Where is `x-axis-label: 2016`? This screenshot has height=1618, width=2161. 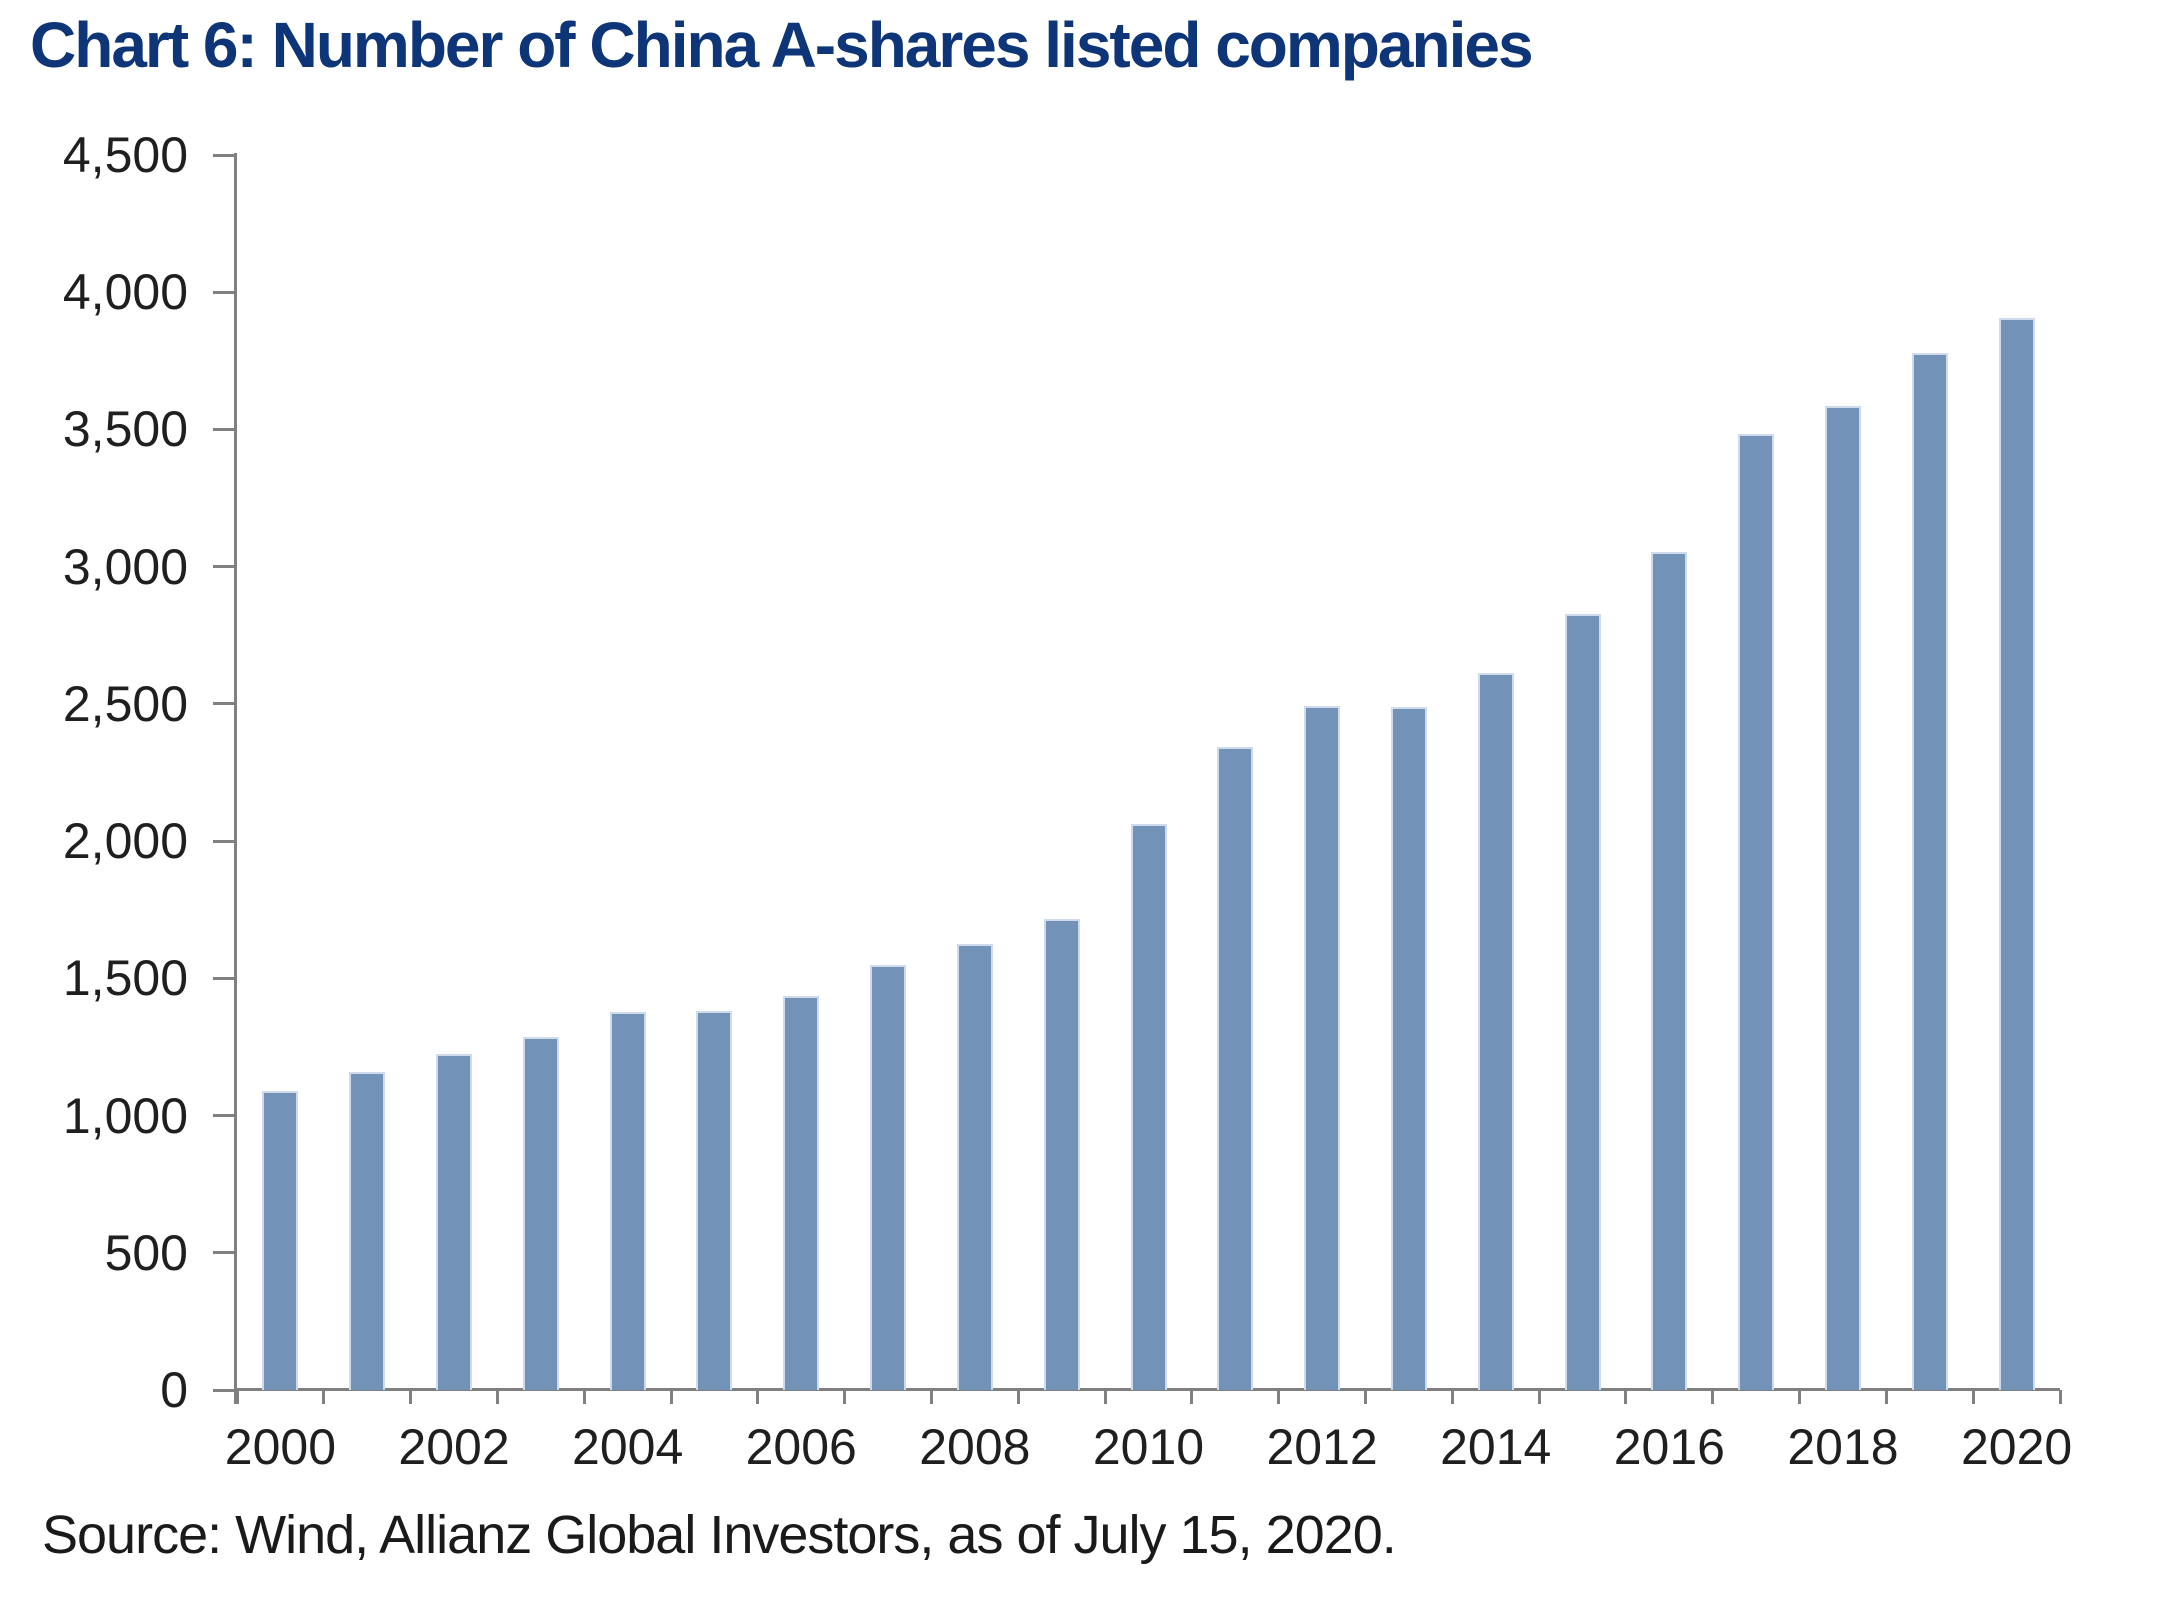
x-axis-label: 2016 is located at coordinates (1669, 1447).